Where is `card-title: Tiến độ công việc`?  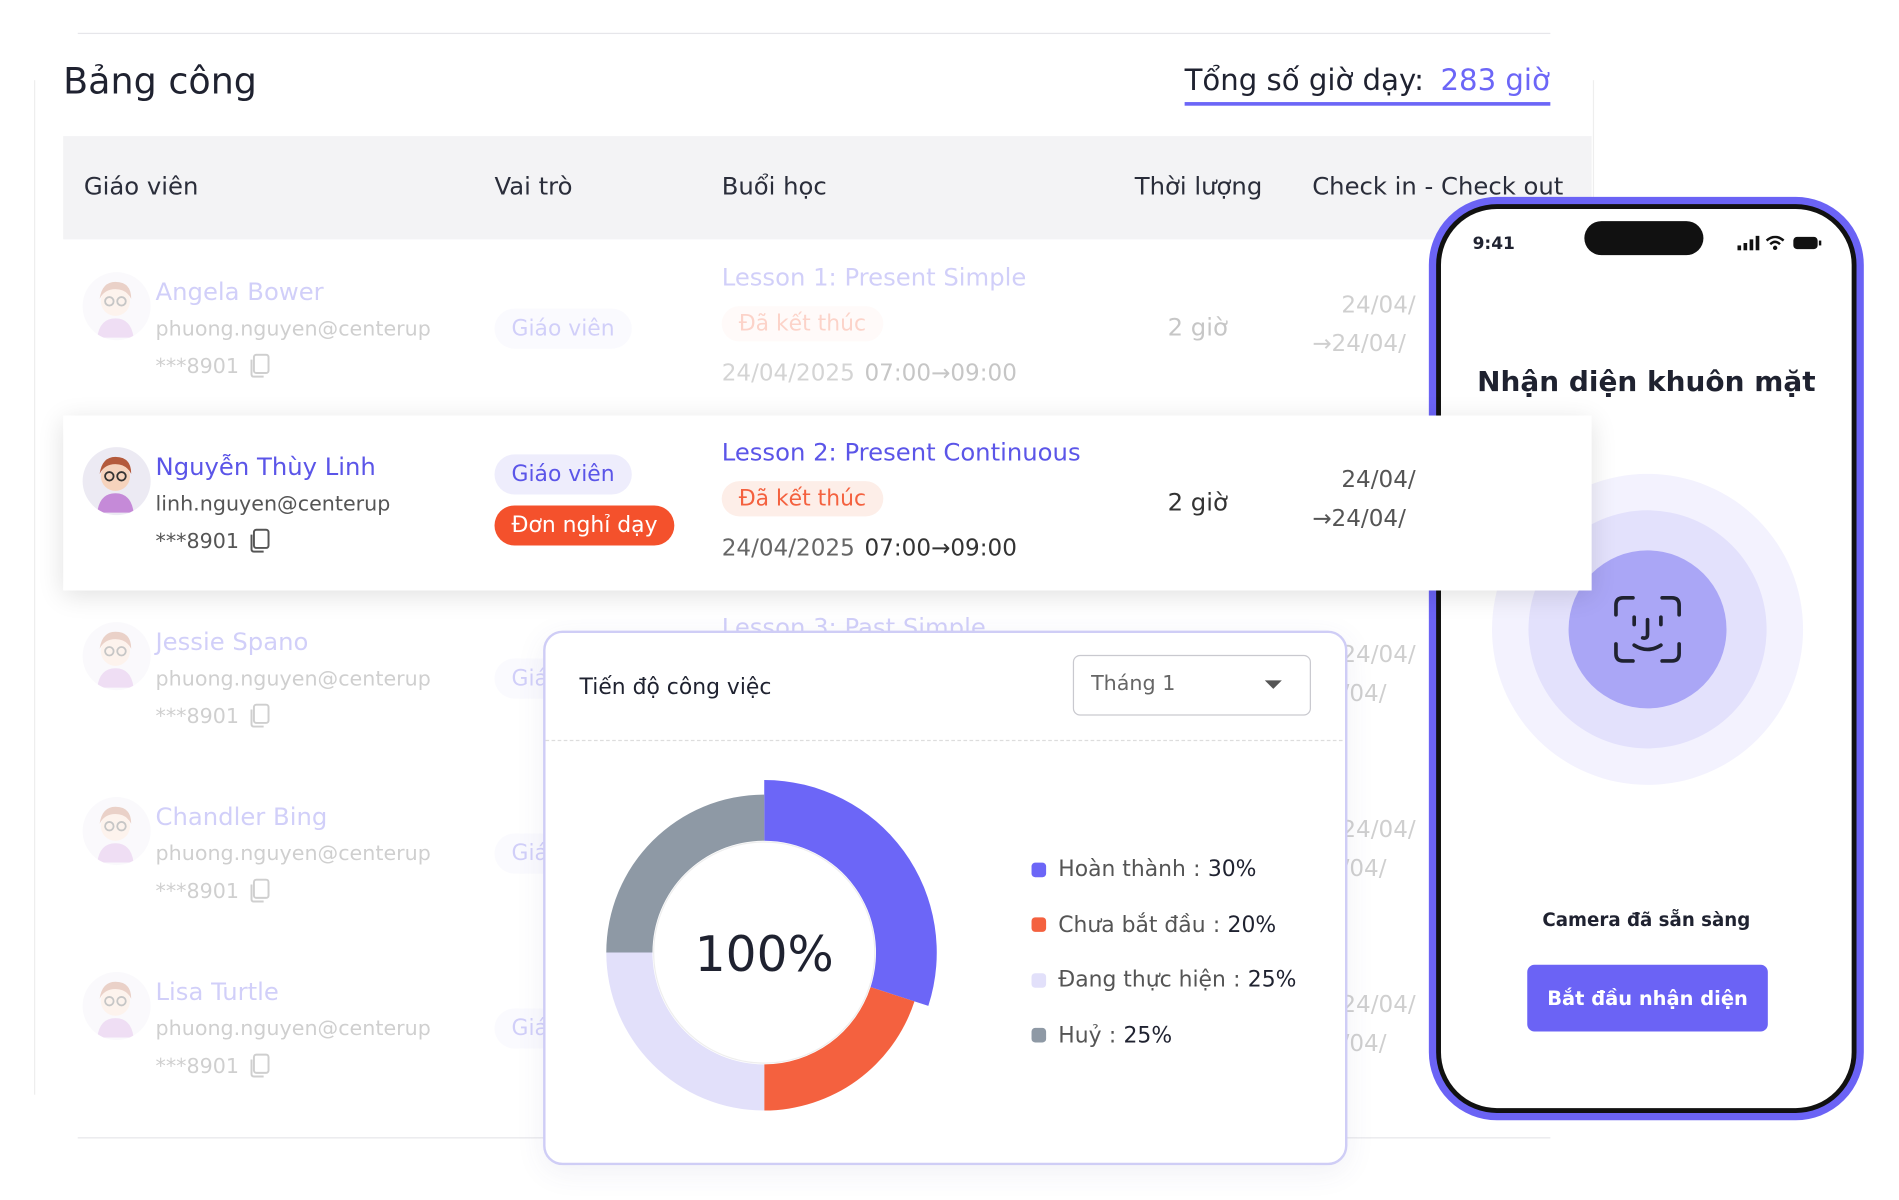 card-title: Tiến độ công việc is located at coordinates (675, 687).